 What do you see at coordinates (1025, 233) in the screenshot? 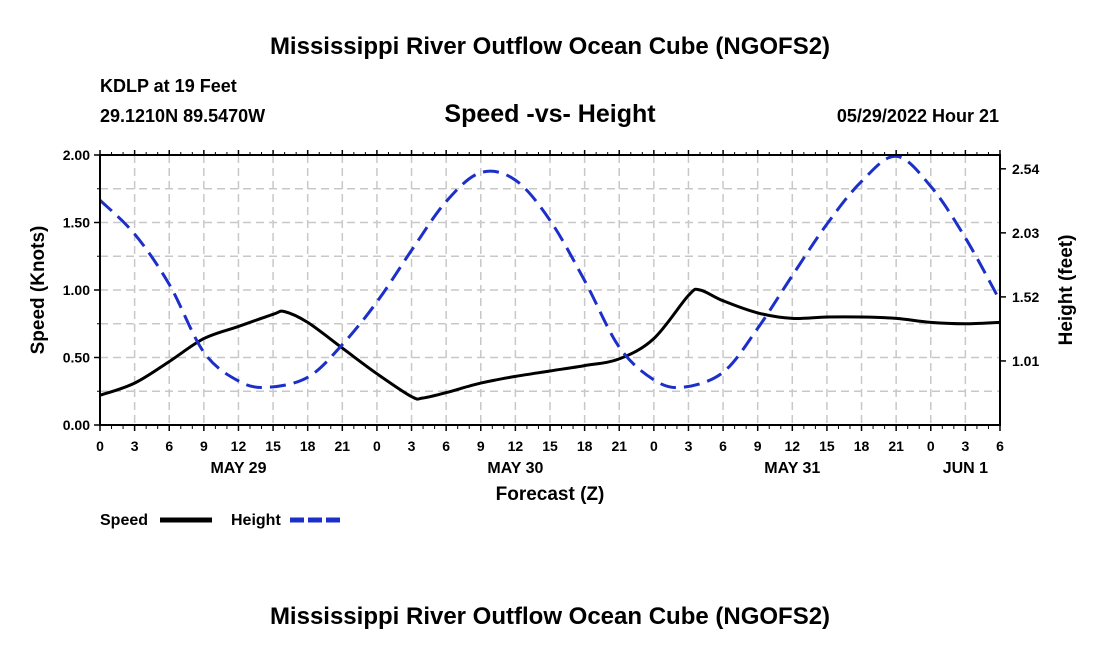
I see `y2-tick-label: 2.03` at bounding box center [1025, 233].